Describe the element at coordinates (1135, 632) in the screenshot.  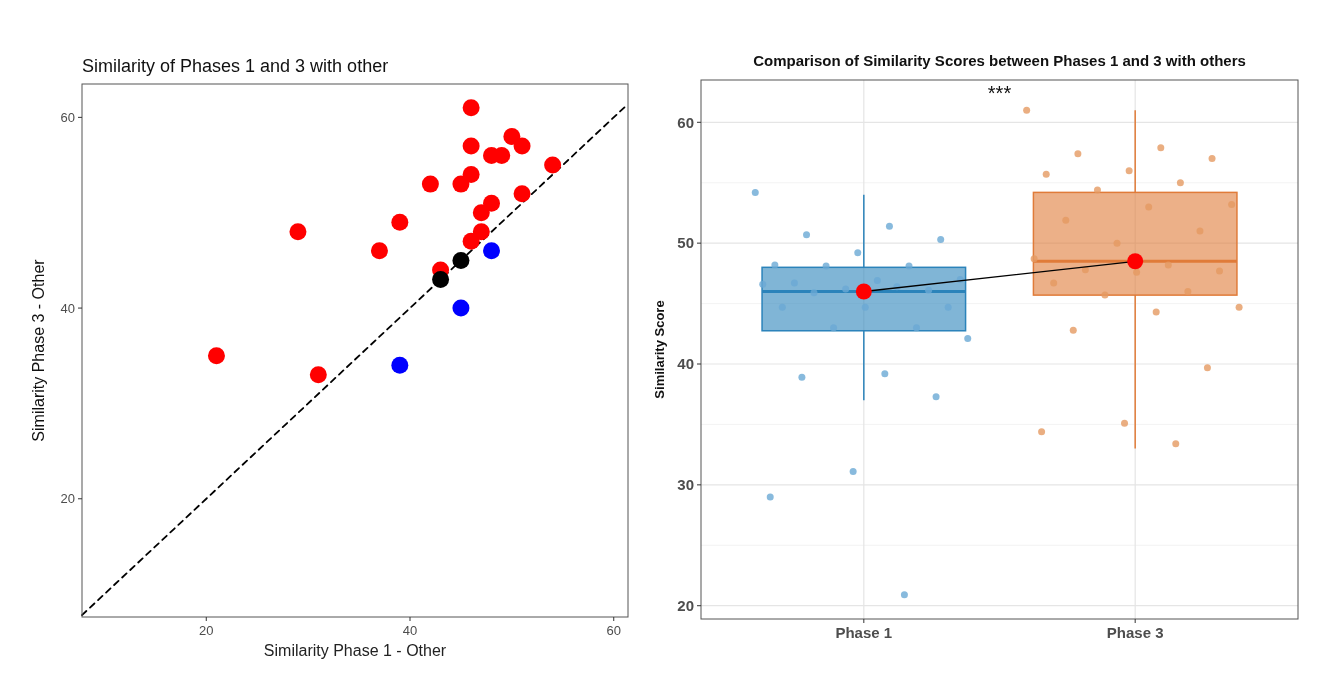
I see `x-tick-label: Phase 3` at that location.